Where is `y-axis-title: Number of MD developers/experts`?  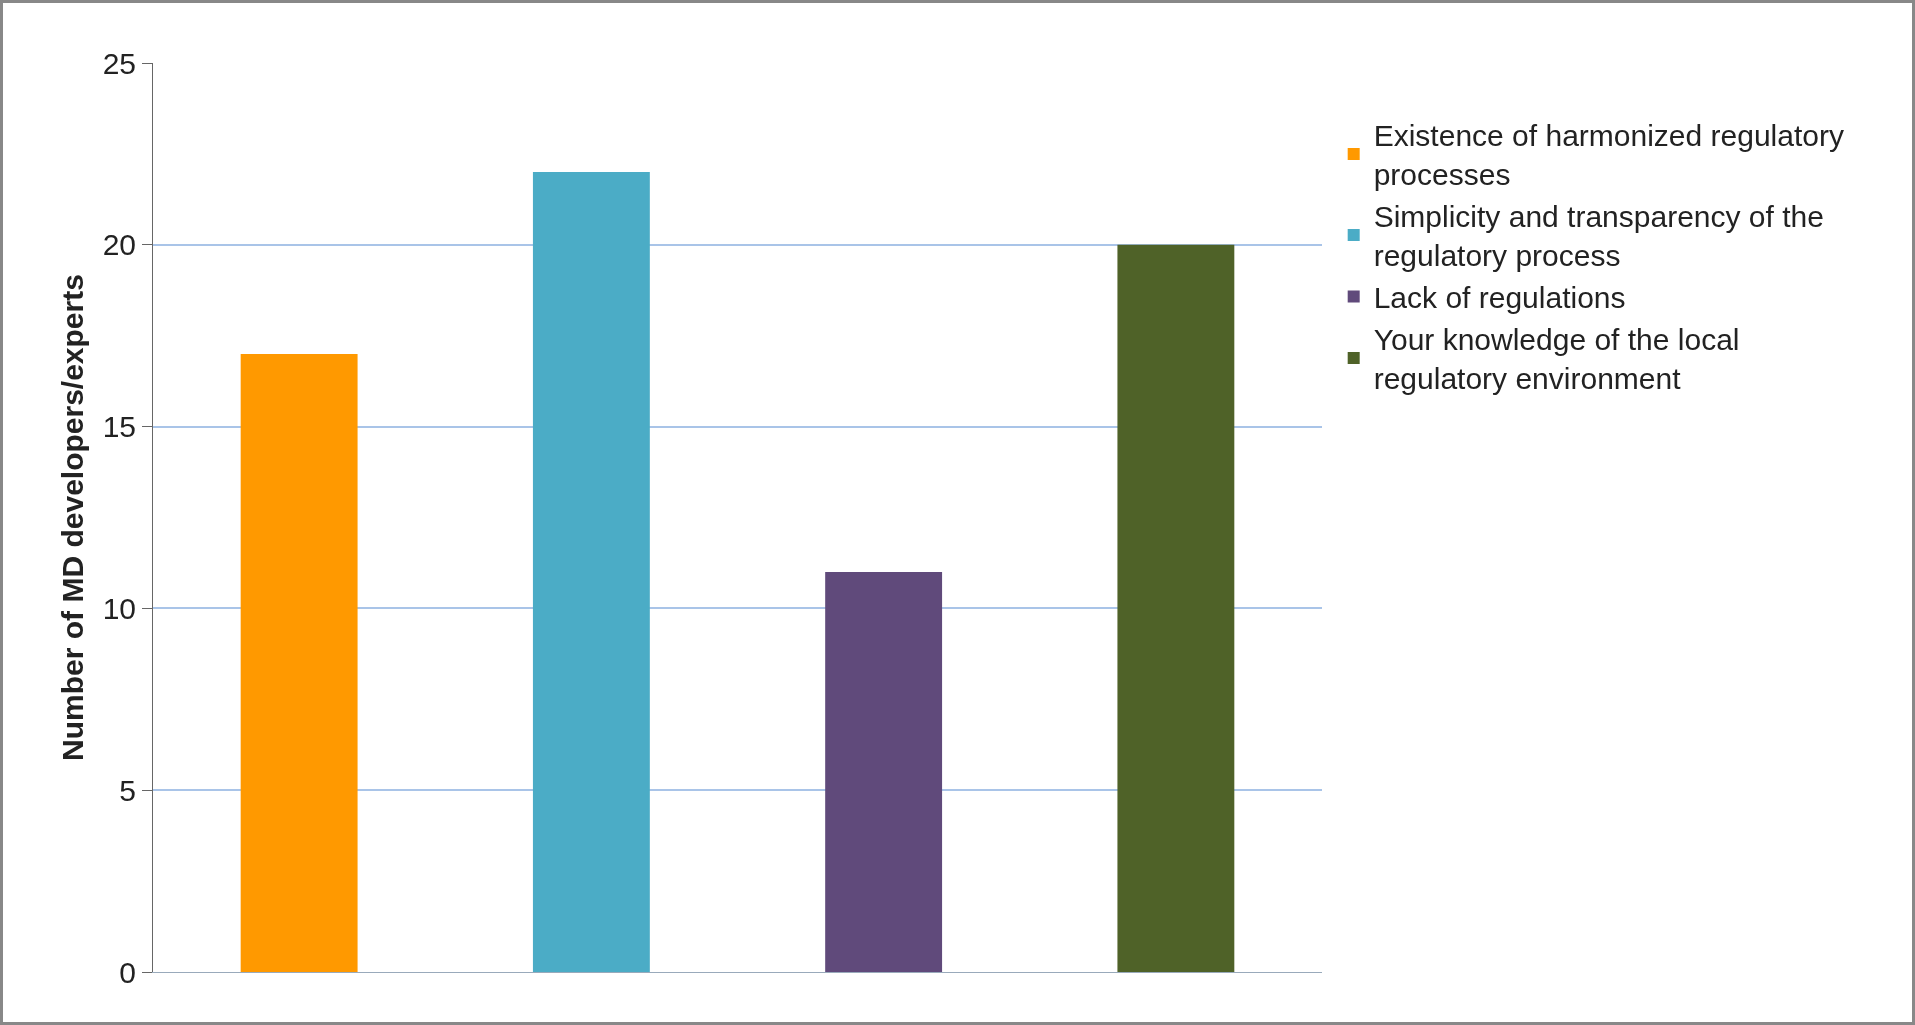 y-axis-title: Number of MD developers/experts is located at coordinates (72, 517).